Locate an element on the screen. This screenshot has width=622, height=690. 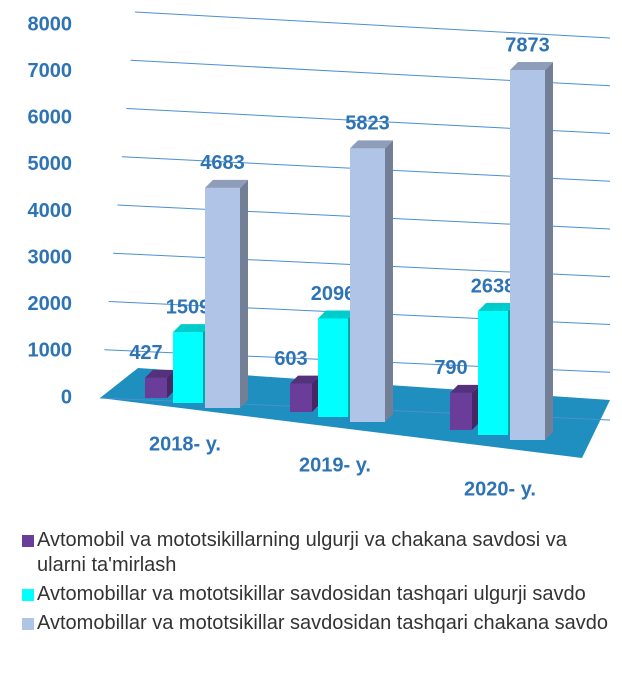
y-tick-label: 5000 is located at coordinates (50, 164).